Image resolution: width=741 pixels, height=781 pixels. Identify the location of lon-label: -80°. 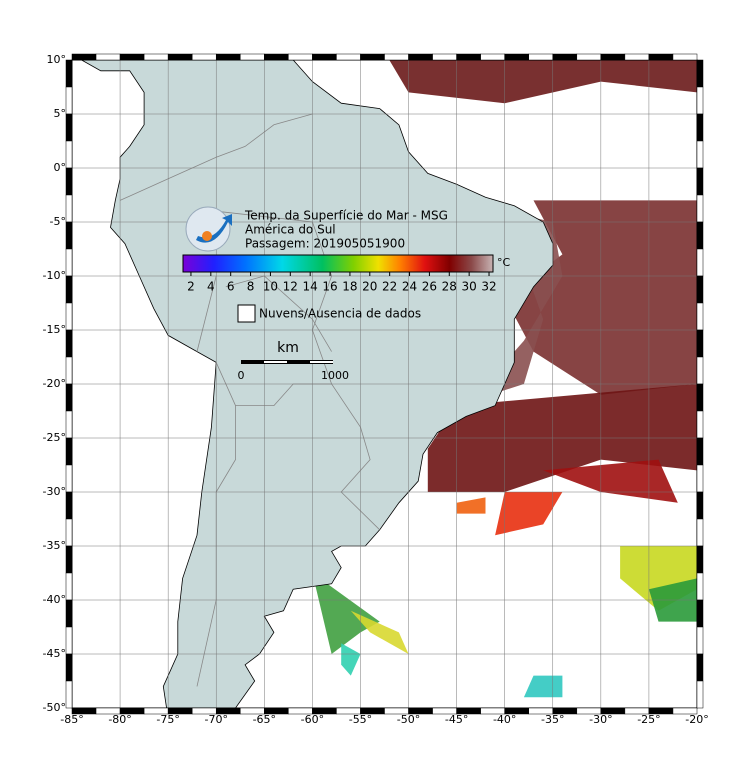
(119, 719).